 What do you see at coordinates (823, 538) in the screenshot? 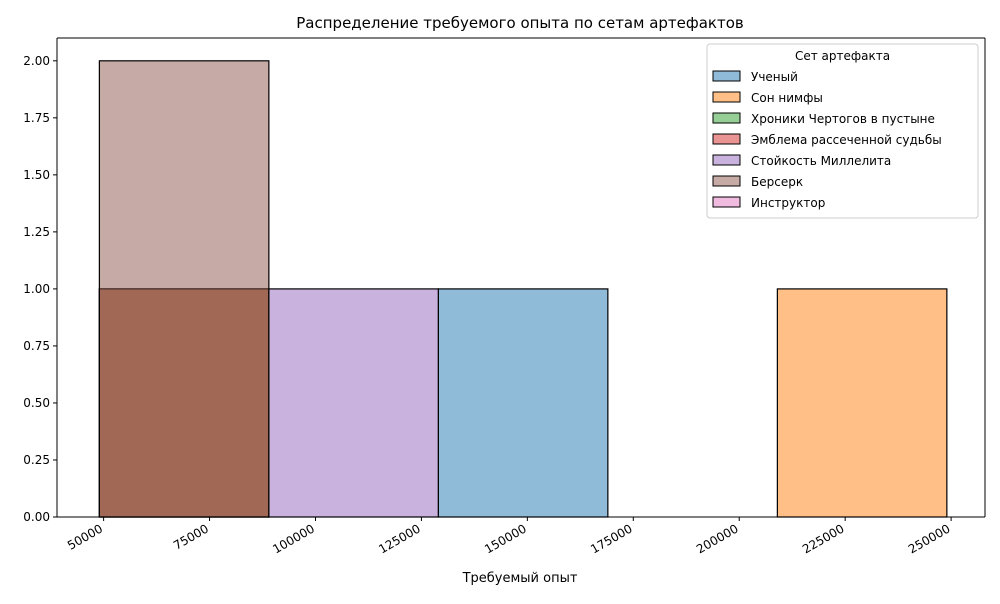
I see `x-tick-label-7: 225000` at bounding box center [823, 538].